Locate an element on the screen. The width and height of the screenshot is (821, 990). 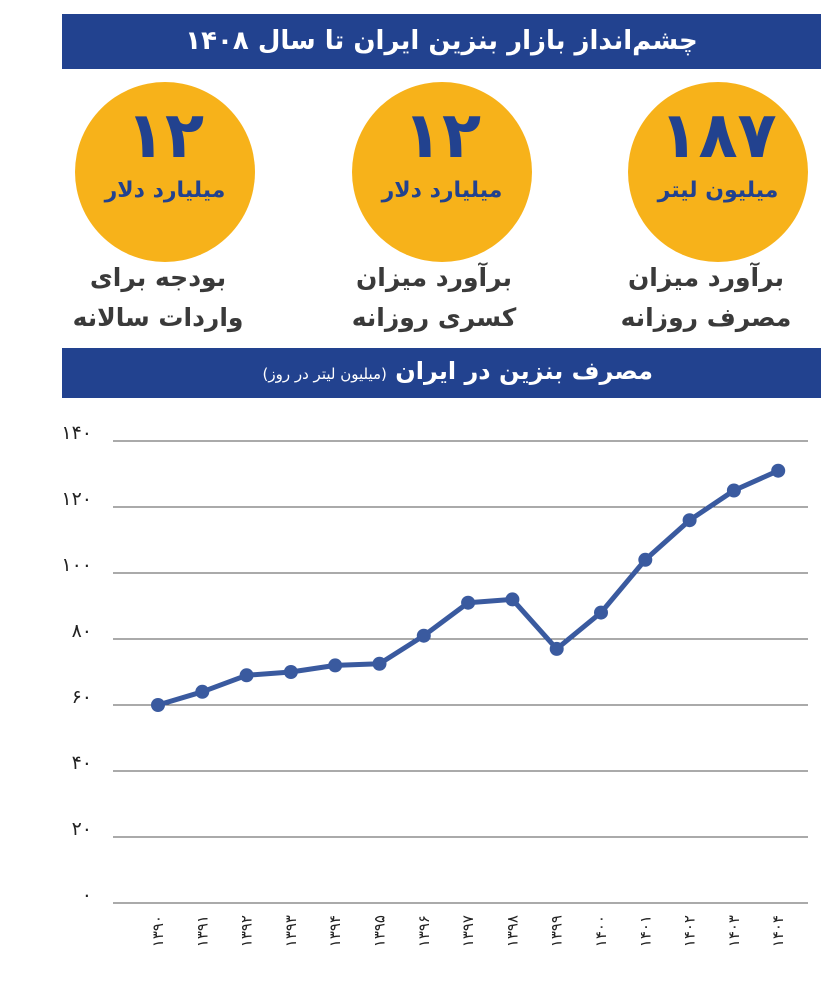
y-tick-label: ۱۰۰ is located at coordinates (76, 565).